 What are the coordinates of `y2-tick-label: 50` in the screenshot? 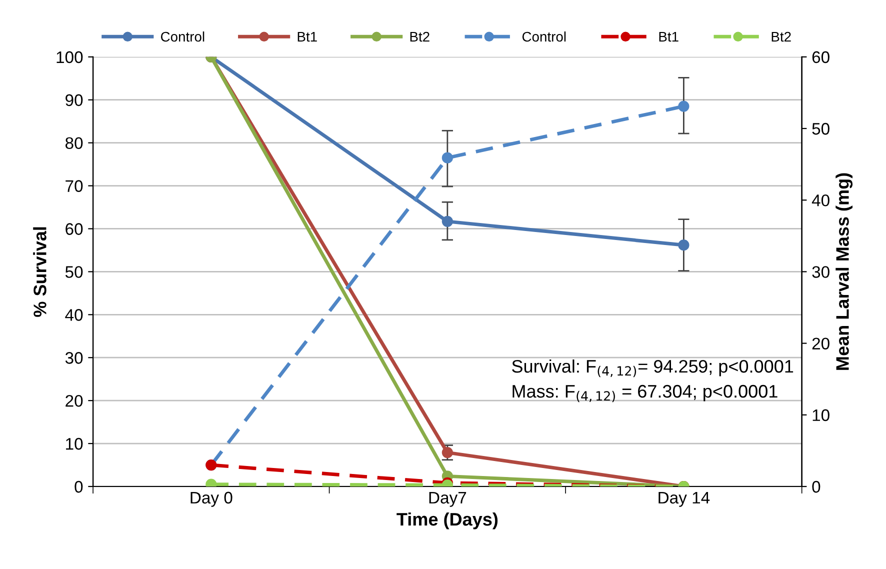 It's located at (821, 128).